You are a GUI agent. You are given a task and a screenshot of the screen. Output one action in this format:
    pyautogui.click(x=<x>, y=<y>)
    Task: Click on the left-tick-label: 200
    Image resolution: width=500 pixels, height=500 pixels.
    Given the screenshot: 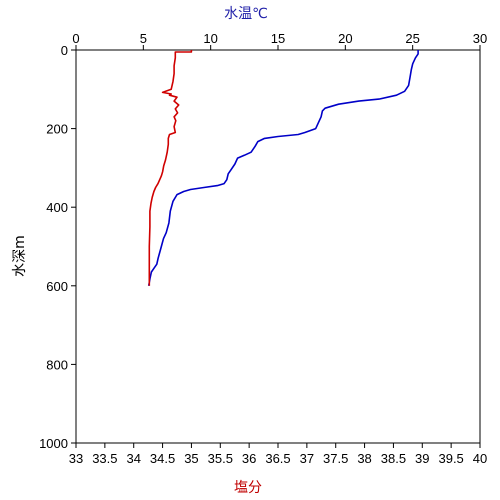 What is the action you would take?
    pyautogui.click(x=57, y=129)
    